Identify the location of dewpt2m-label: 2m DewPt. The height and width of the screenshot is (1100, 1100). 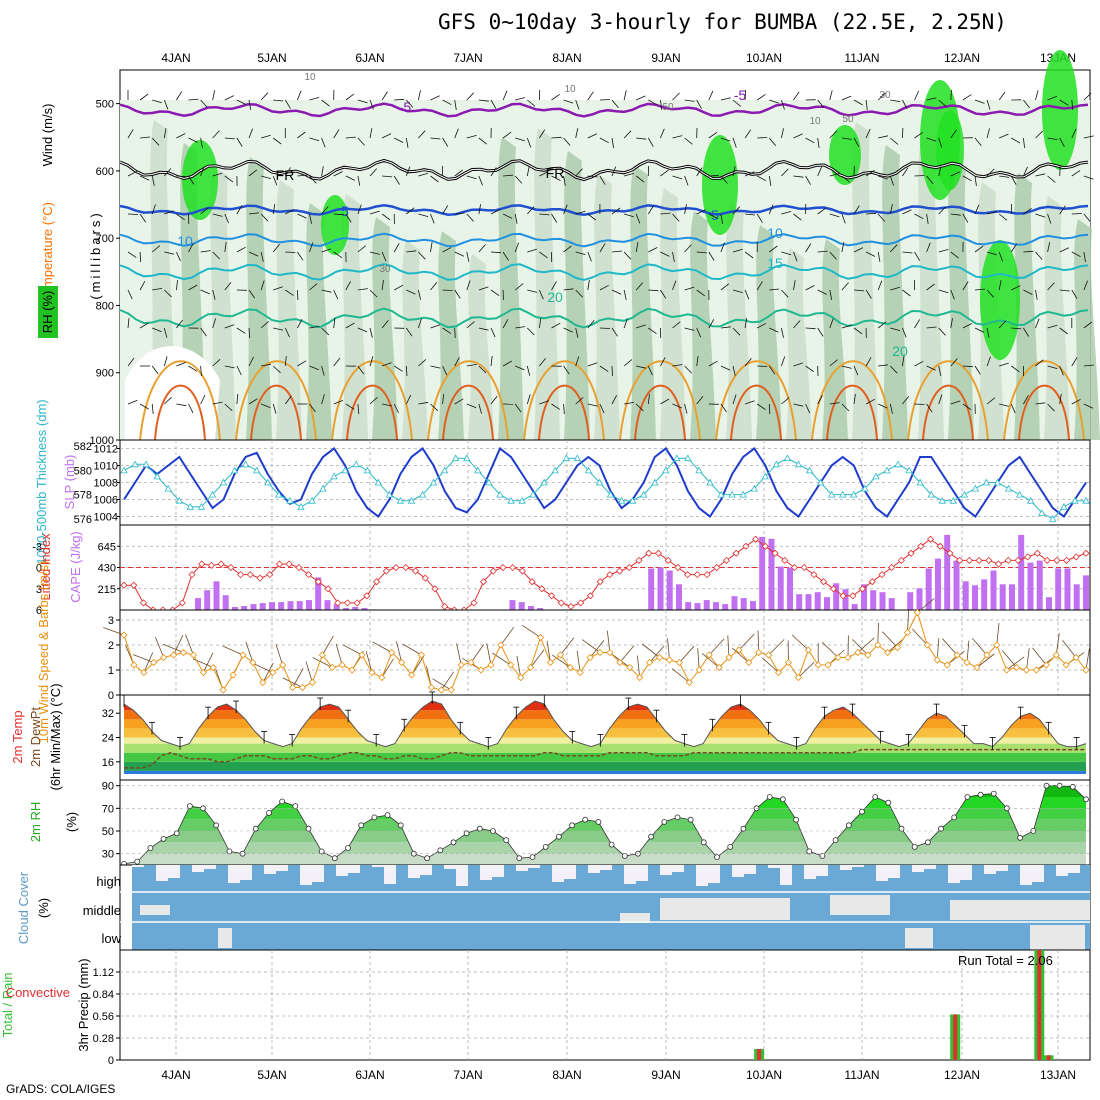
(35, 737).